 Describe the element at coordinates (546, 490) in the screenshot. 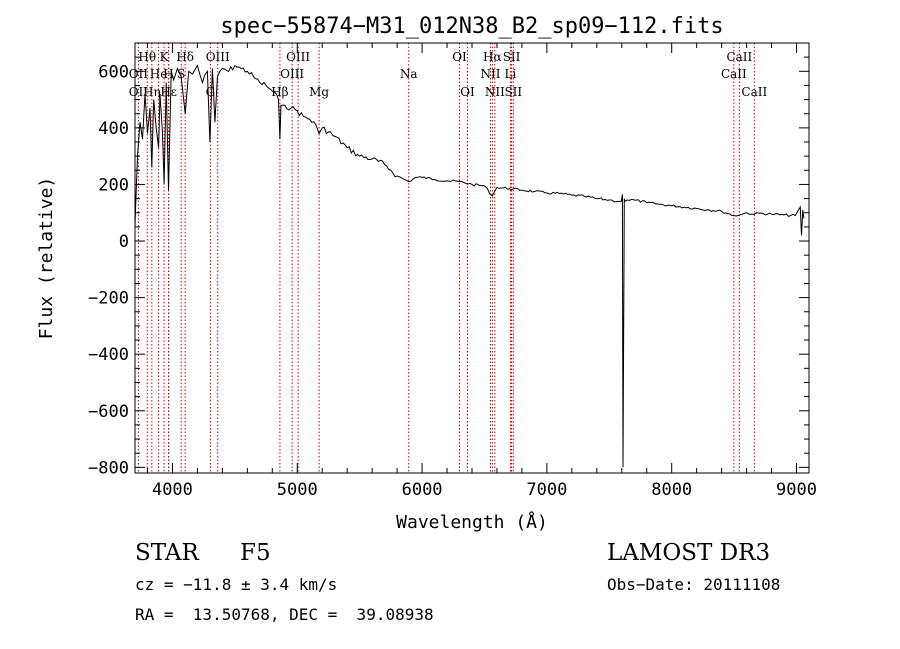

I see `x-tick-label: 7000` at that location.